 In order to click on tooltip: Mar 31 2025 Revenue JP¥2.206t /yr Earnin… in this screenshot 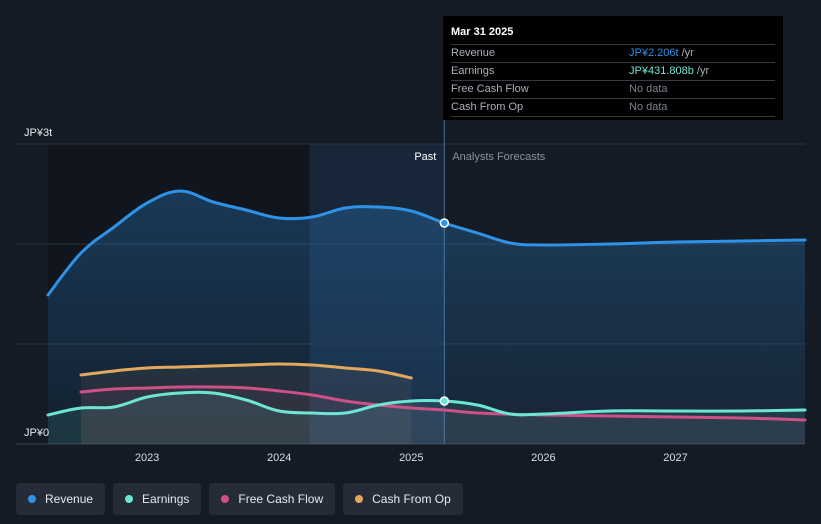, I will do `click(613, 68)`.